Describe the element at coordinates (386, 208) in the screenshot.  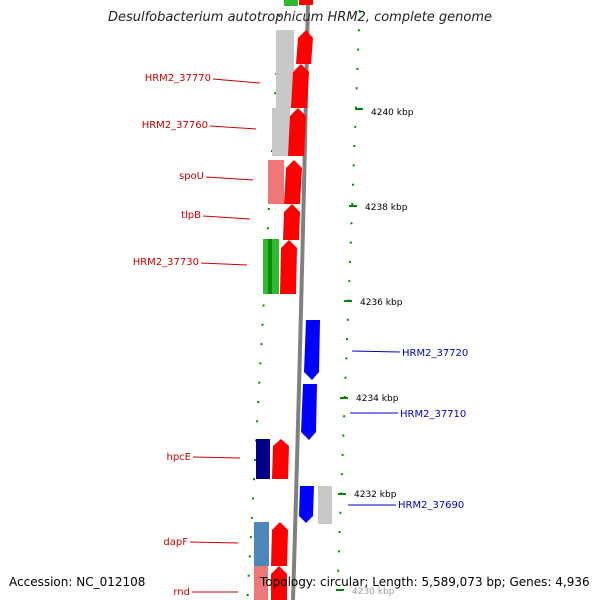
I see `kbp-label-4238: 4238 kbp` at that location.